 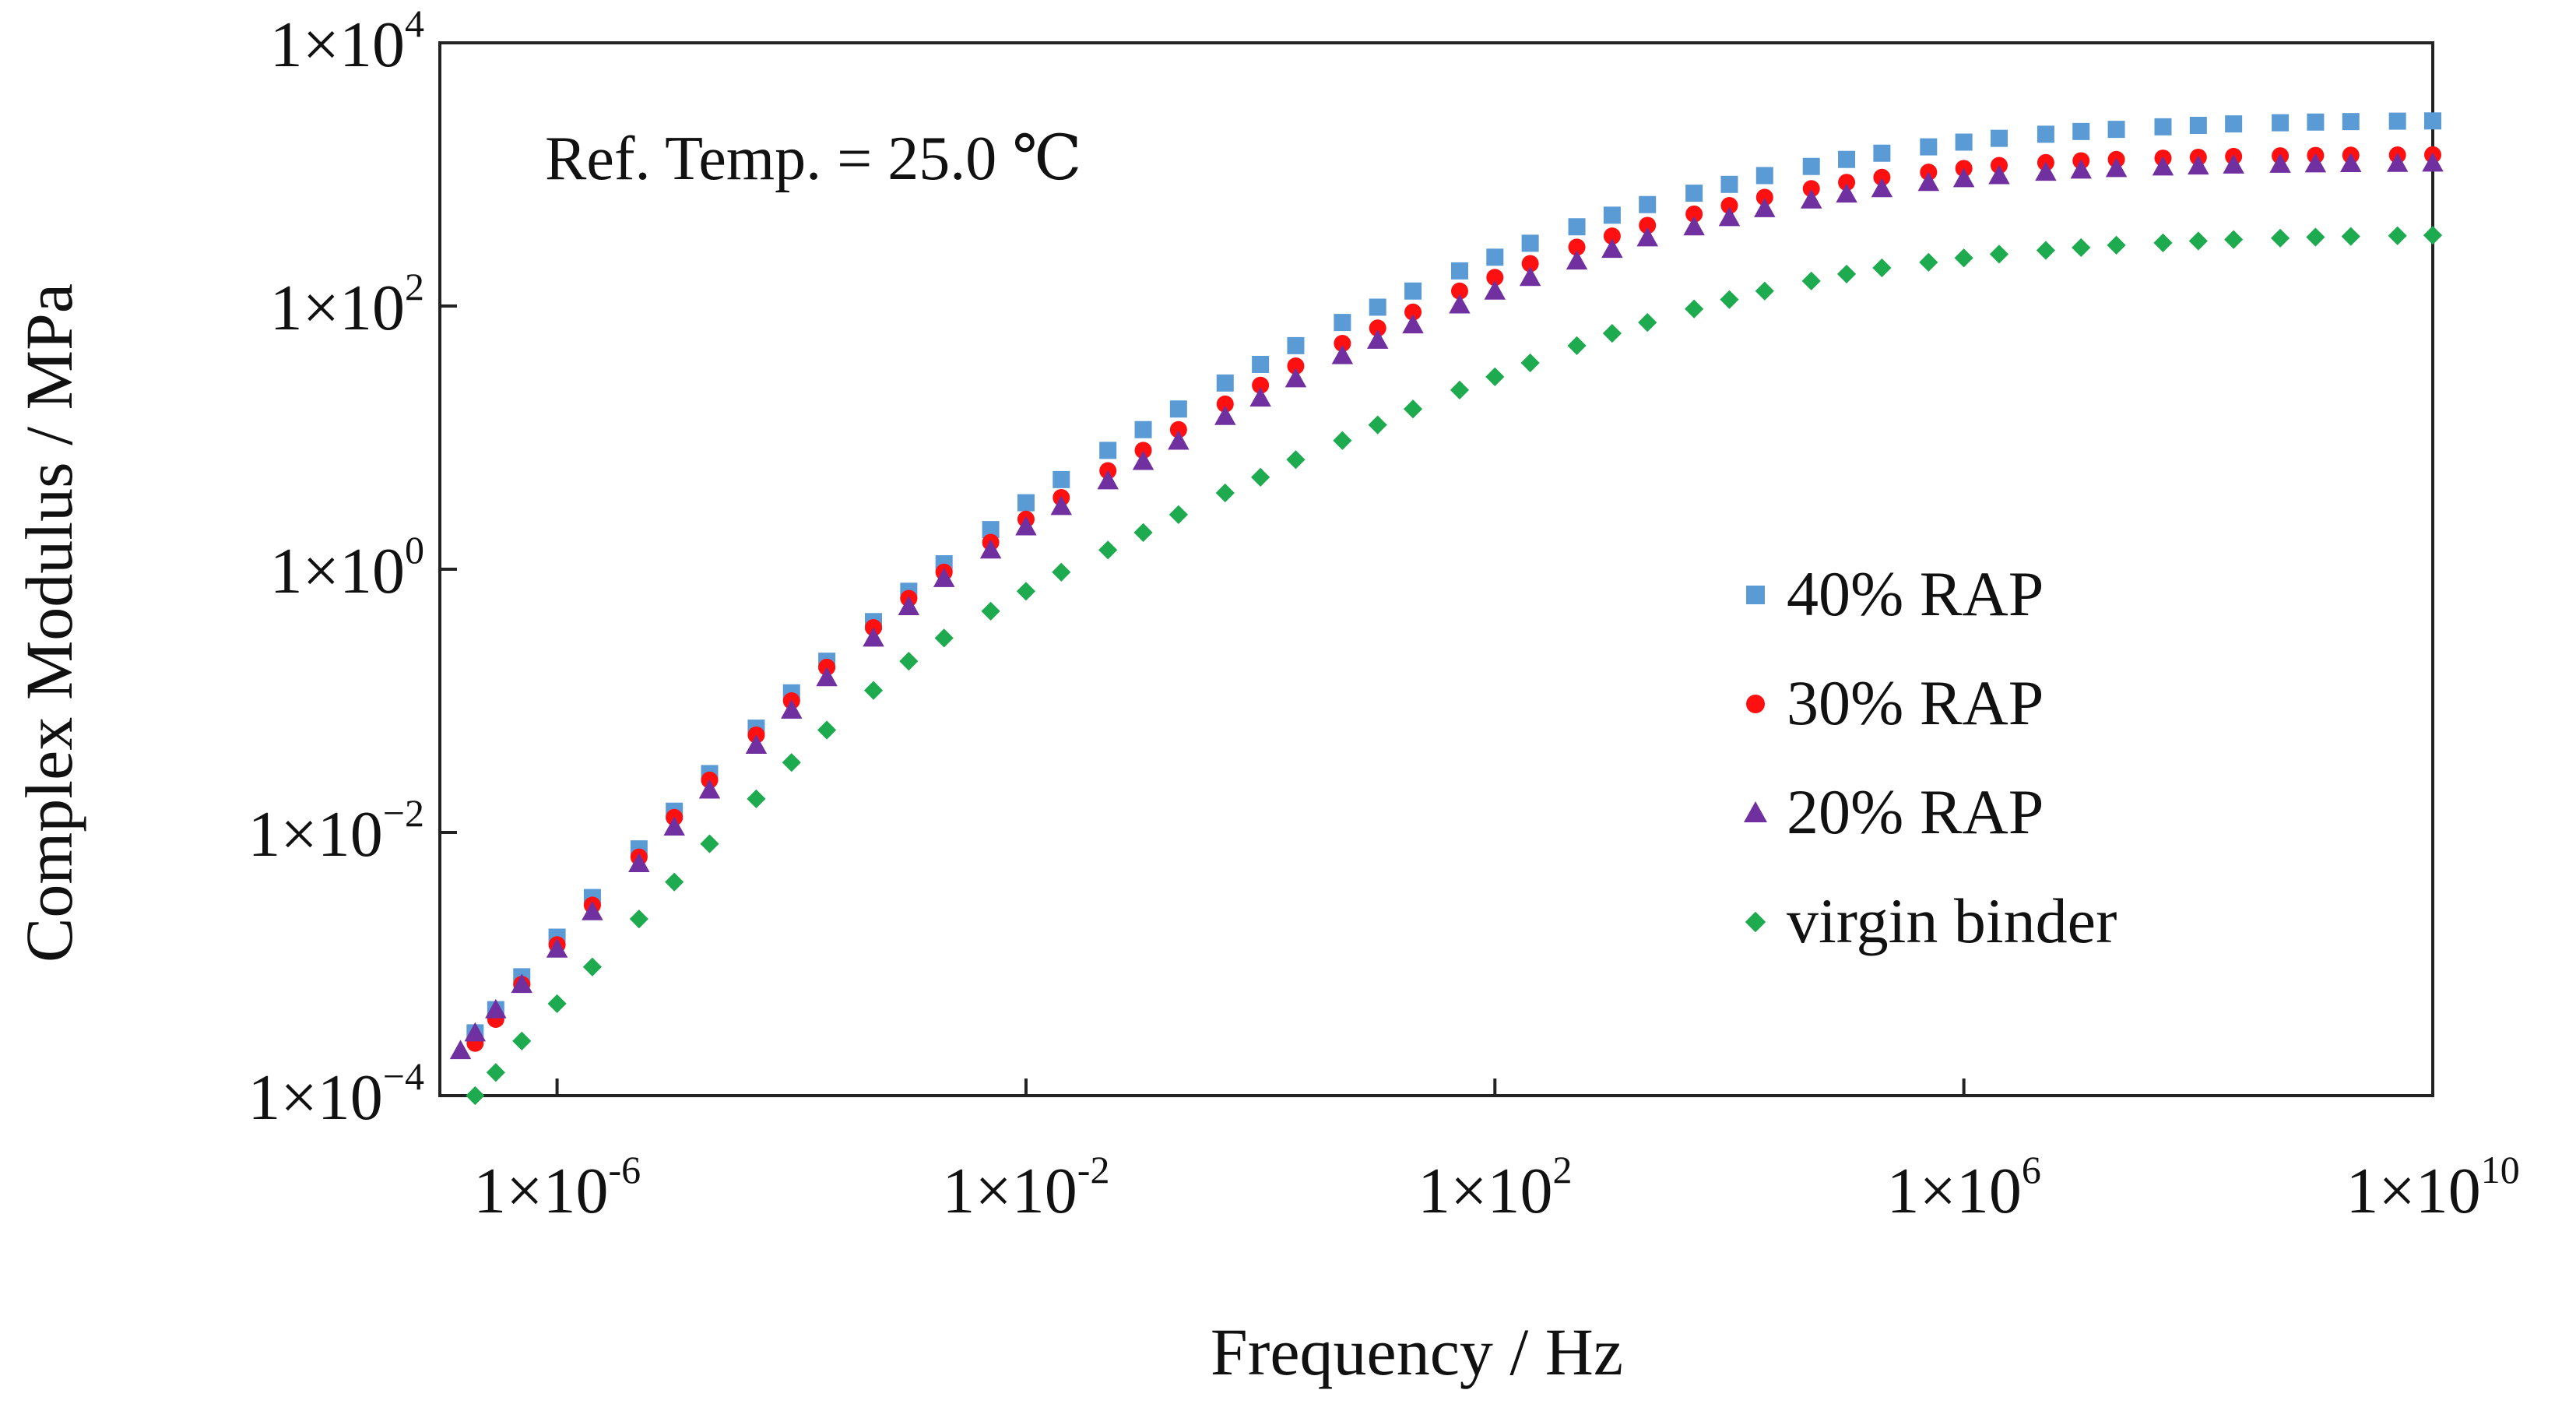 What do you see at coordinates (336, 831) in the screenshot?
I see `y-tick-label: 1×10⁻²` at bounding box center [336, 831].